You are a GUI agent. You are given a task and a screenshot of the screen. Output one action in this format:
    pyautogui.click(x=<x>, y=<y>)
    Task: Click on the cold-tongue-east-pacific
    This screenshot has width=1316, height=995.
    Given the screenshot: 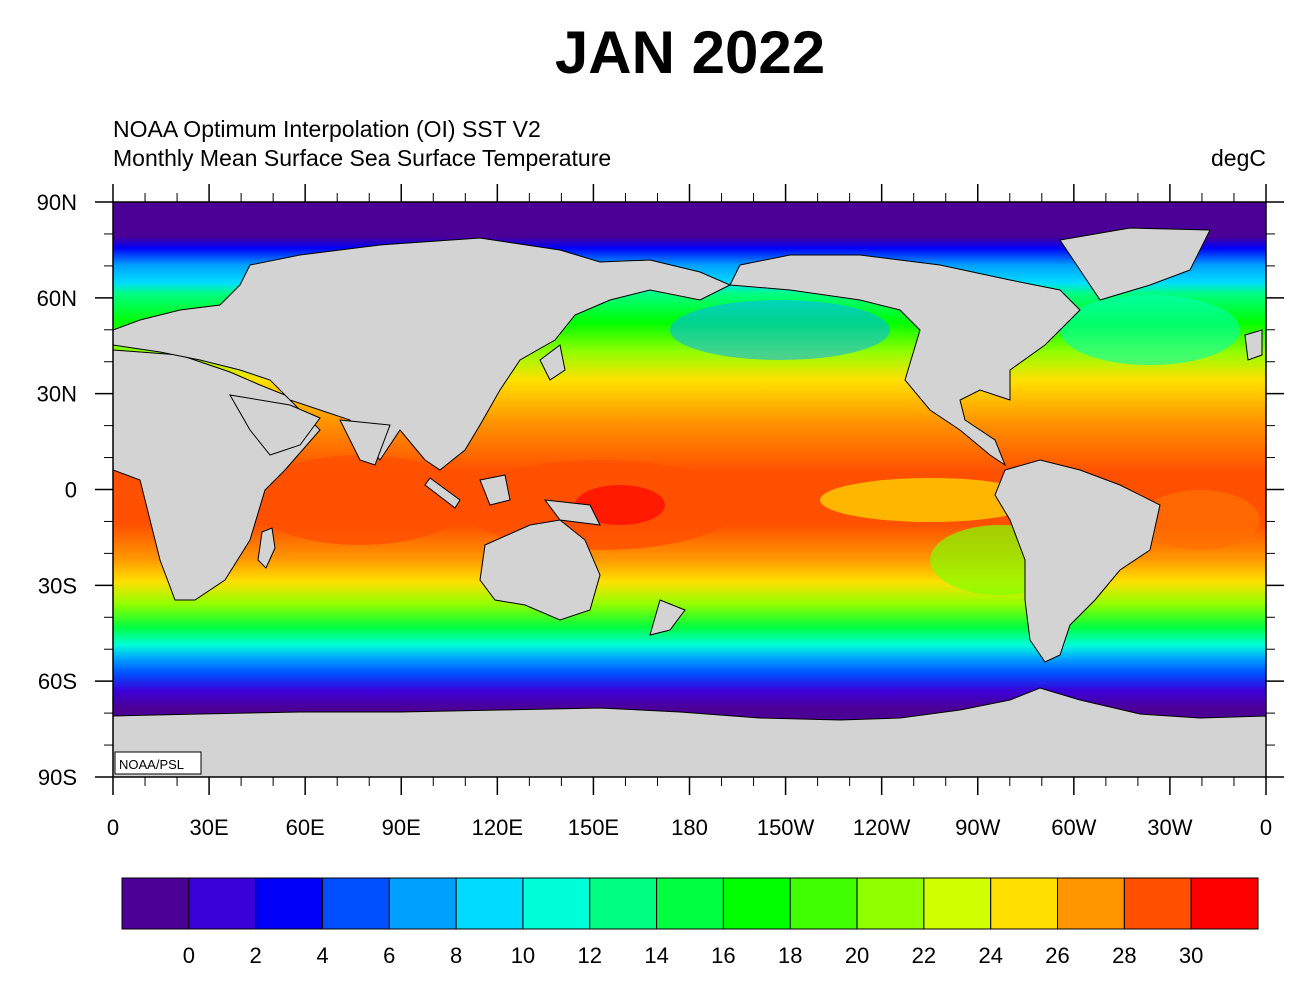 What is the action you would take?
    pyautogui.click(x=930, y=500)
    